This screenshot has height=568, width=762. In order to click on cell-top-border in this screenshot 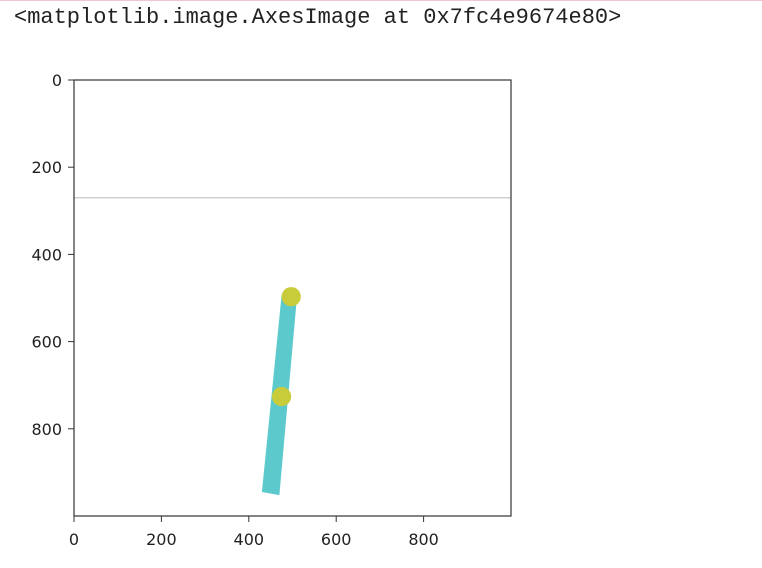, I will do `click(381, 0)`.